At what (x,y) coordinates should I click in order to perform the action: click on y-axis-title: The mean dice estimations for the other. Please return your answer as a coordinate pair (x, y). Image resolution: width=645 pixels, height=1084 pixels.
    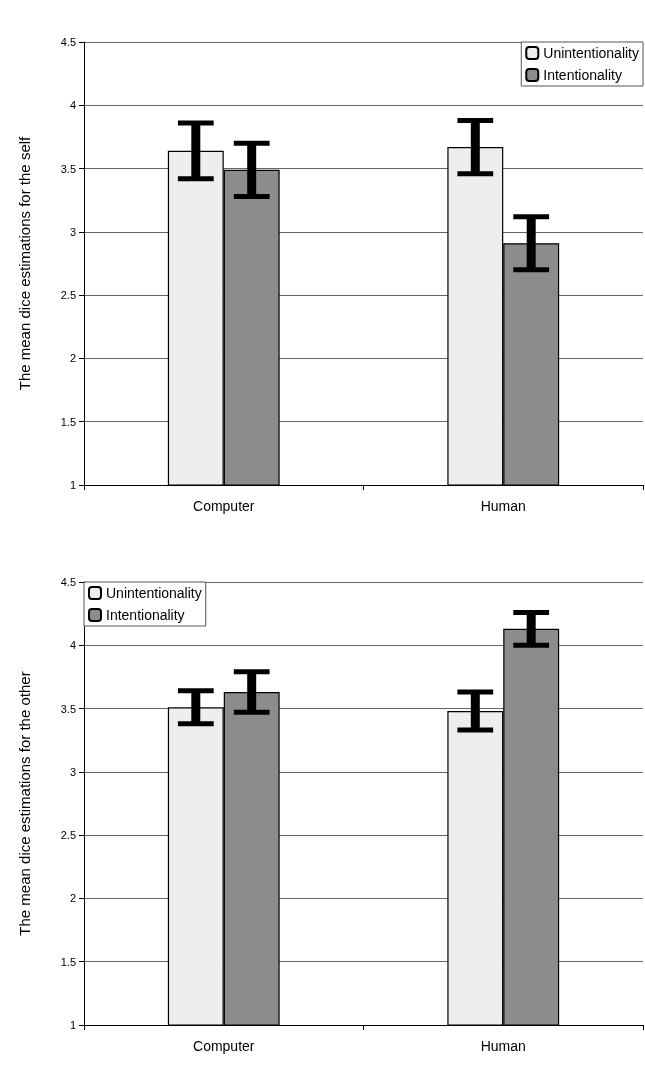
    Looking at the image, I should click on (24, 803).